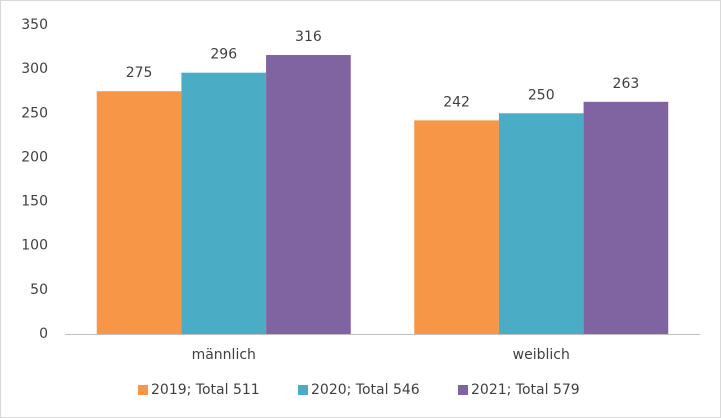 The width and height of the screenshot is (721, 418). I want to click on x-tick-label: männlich, so click(224, 355).